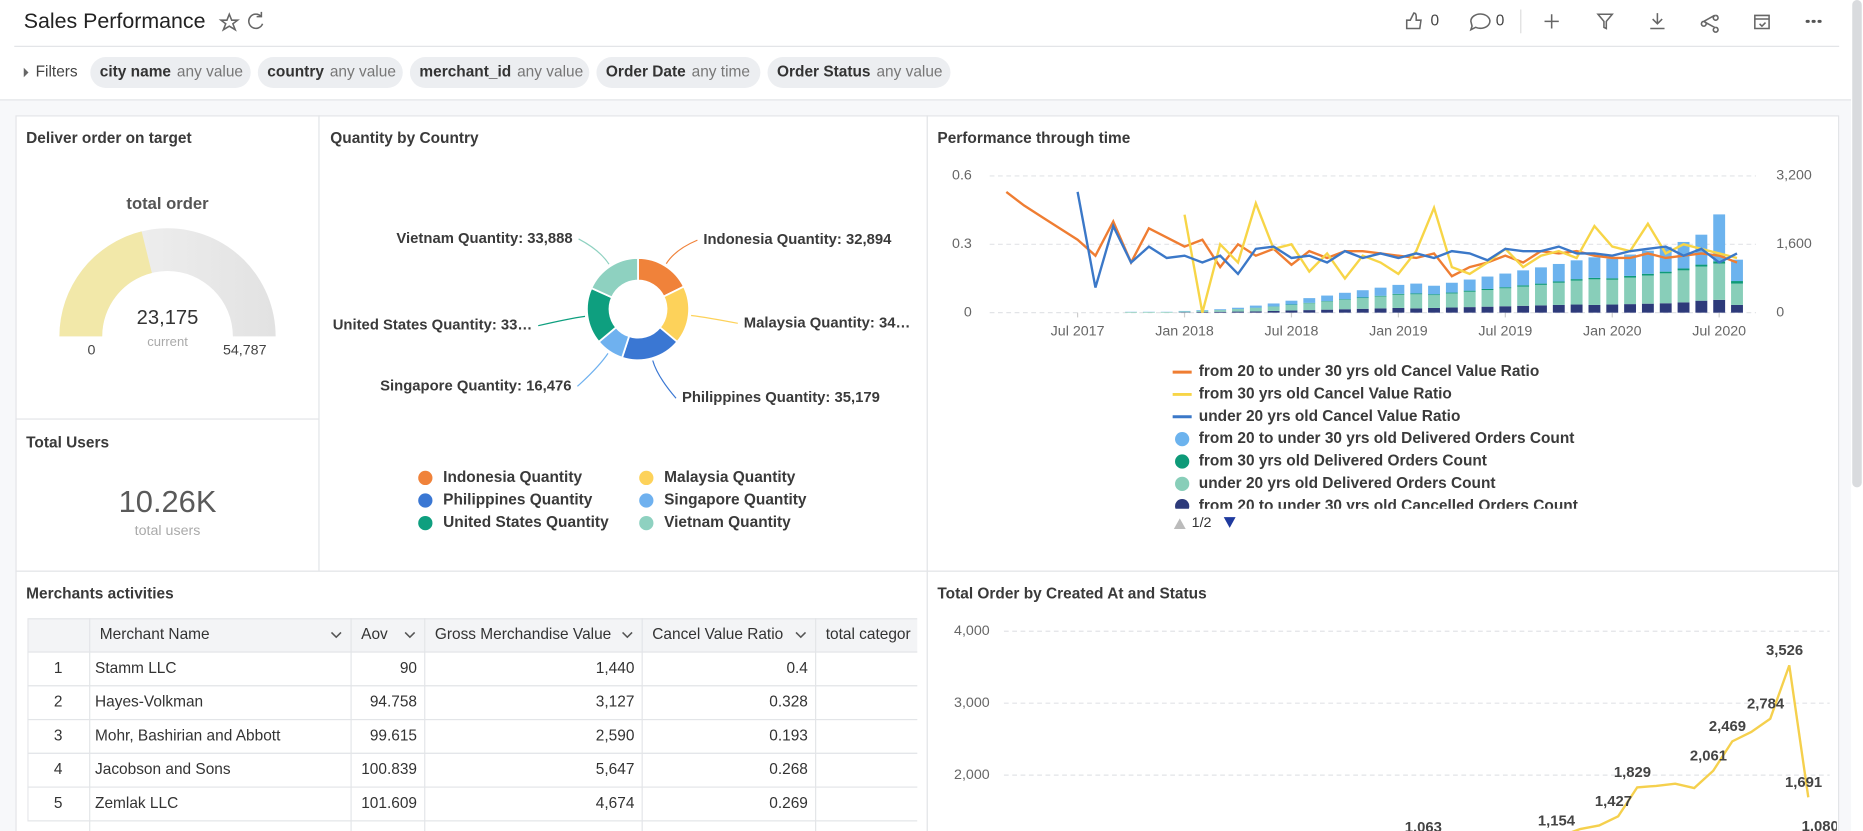  What do you see at coordinates (26, 72) in the screenshot?
I see `filters-toggle` at bounding box center [26, 72].